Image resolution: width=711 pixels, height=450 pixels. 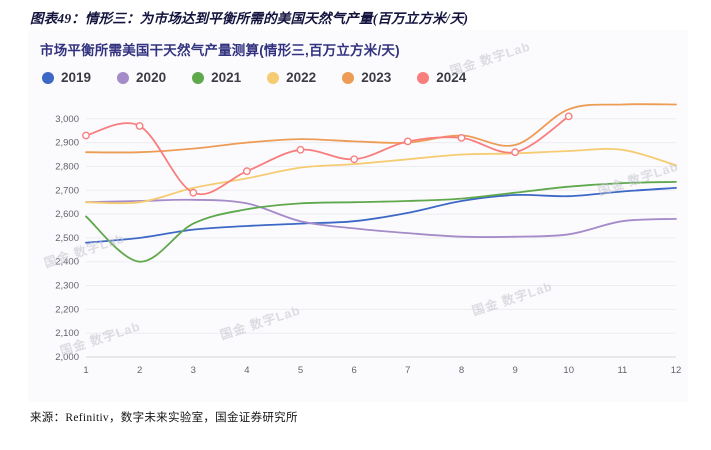 I want to click on legend-item-2022: 2022, so click(x=291, y=77).